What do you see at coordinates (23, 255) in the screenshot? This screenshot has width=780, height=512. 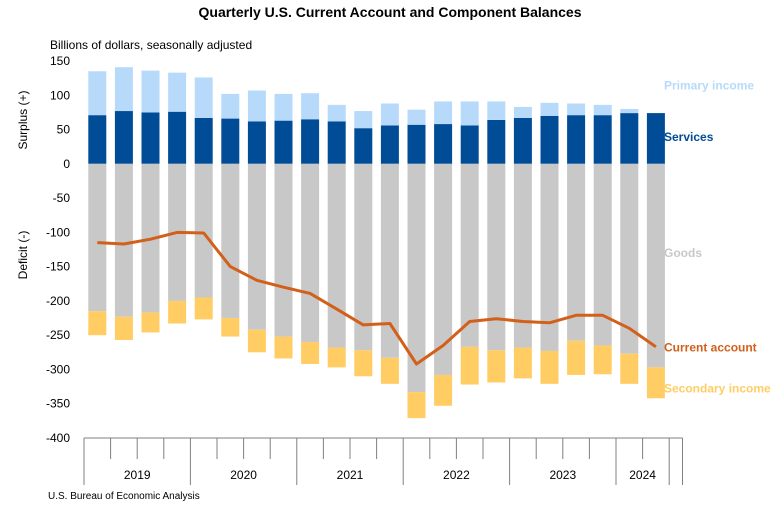 I see `y-axis-label-deficit: Deficit (-)` at bounding box center [23, 255].